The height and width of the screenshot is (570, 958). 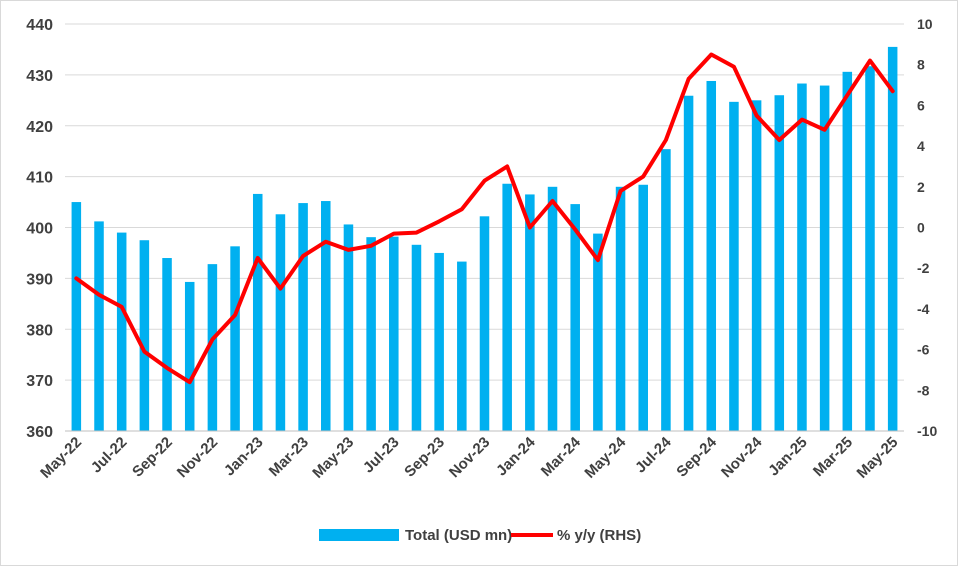 I want to click on x-tick-label: Sep-23, so click(x=424, y=457).